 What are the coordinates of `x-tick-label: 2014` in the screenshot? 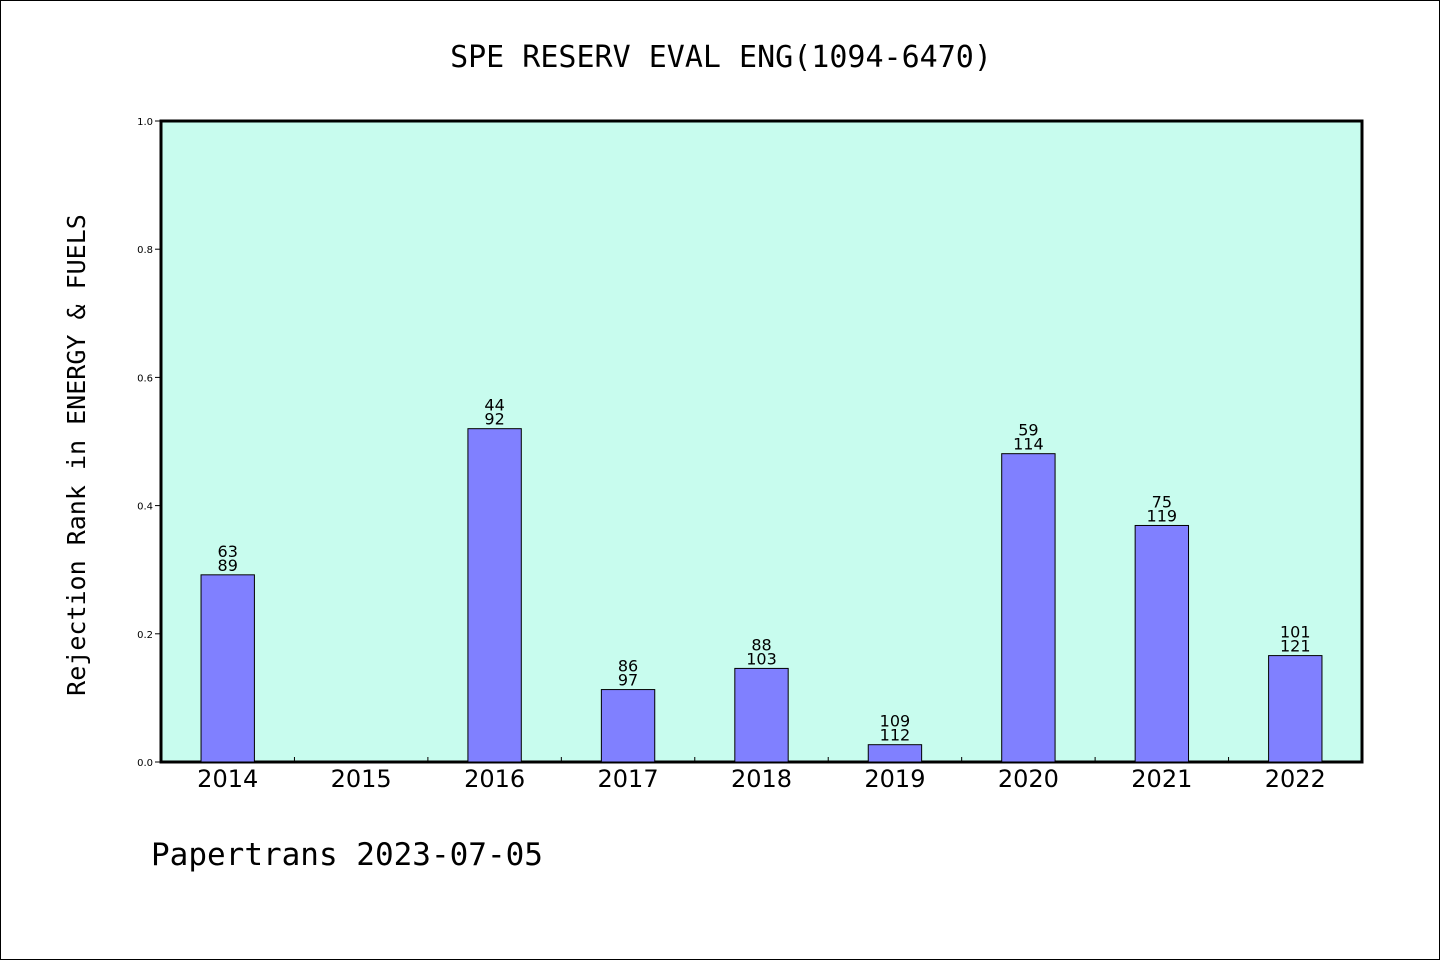 It's located at (227, 779).